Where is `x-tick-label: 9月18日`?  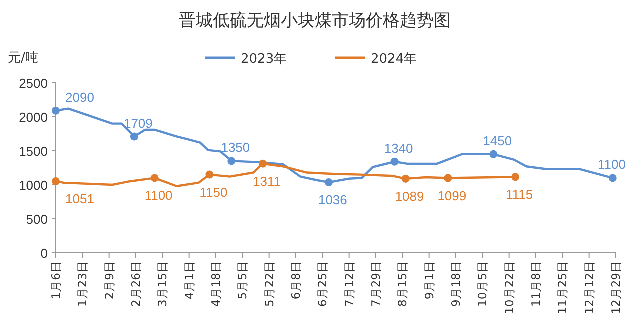
x-tick-label: 9月18日 is located at coordinates (456, 284).